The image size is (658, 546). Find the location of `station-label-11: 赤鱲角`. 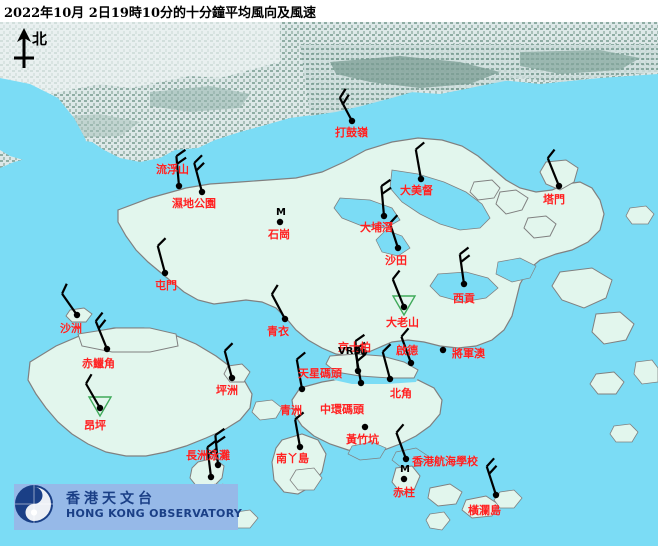

station-label-11: 赤鱲角 is located at coordinates (98, 363).